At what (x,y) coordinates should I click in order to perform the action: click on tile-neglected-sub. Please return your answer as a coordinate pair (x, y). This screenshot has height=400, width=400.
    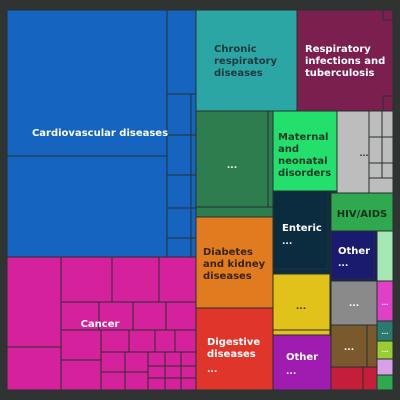
    Looking at the image, I should click on (372, 346).